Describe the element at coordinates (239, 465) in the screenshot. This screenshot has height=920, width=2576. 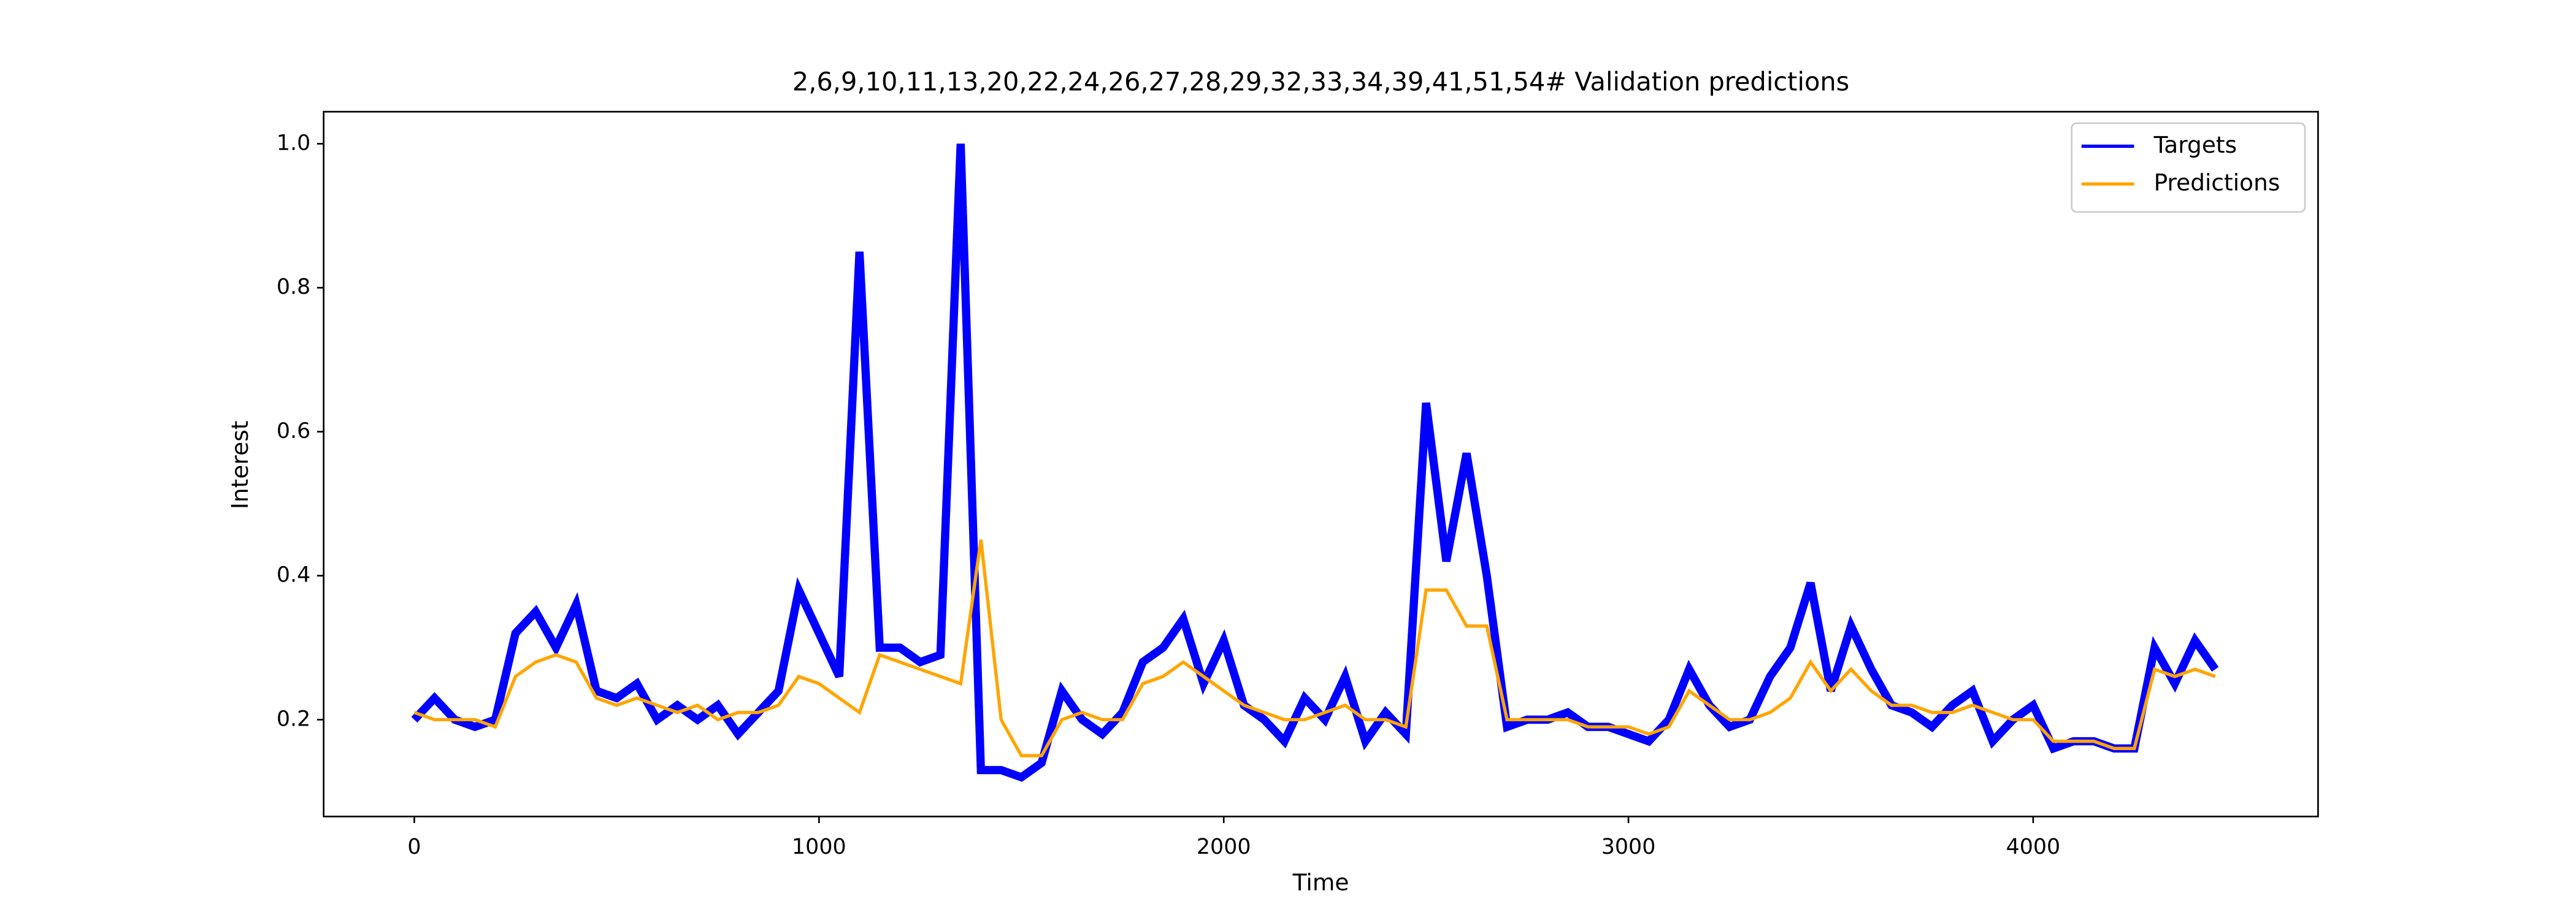
I see `y-axis-label: Interest` at that location.